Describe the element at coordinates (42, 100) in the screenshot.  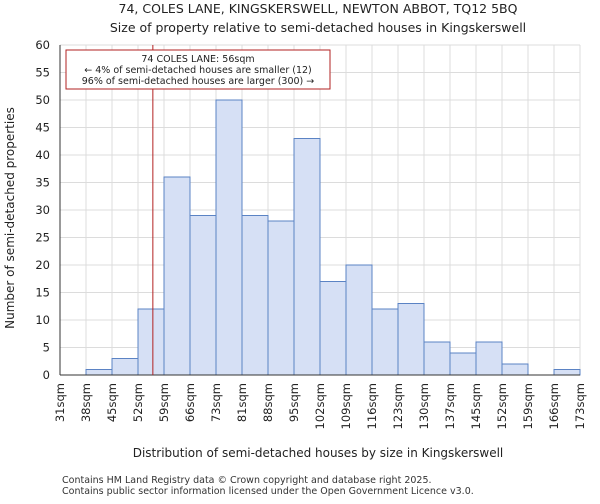
I see `y-tick-label: 50` at that location.